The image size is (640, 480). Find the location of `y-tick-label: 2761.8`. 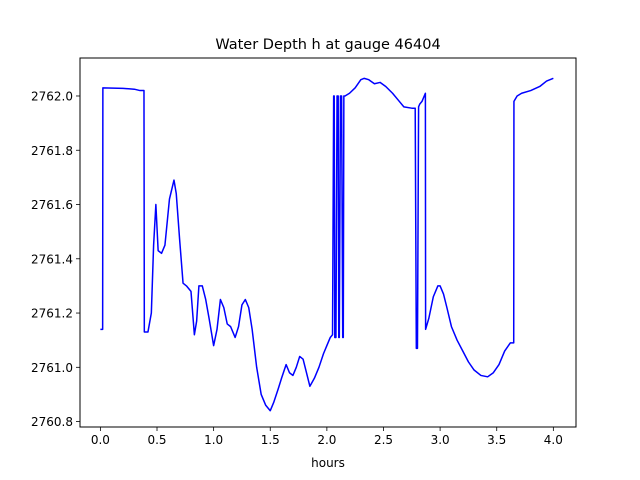

y-tick-label: 2761.8 is located at coordinates (52, 151).